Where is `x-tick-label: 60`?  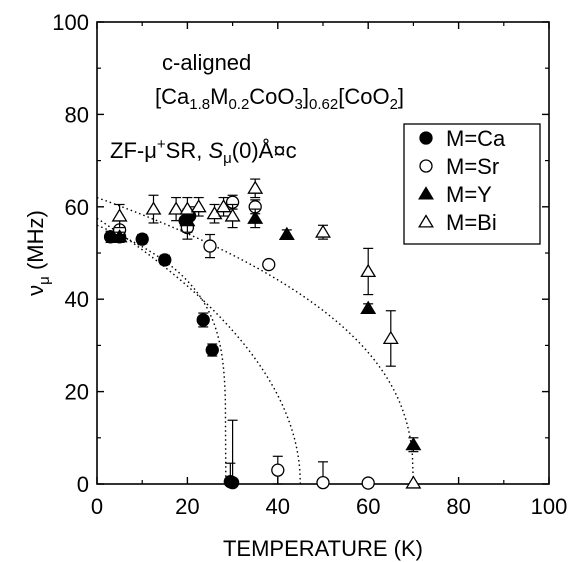 x-tick-label: 60 is located at coordinates (368, 506).